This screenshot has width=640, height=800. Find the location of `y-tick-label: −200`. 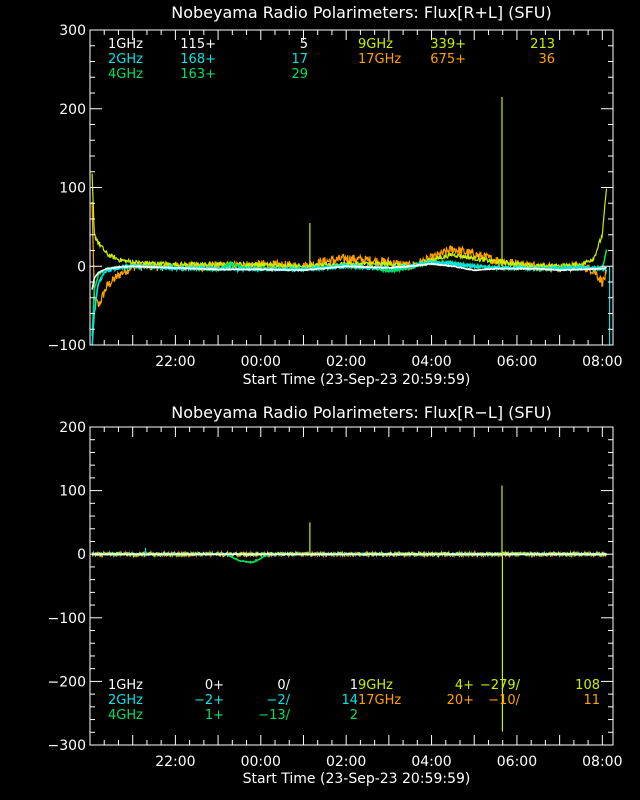

y-tick-label: −200 is located at coordinates (67, 682).